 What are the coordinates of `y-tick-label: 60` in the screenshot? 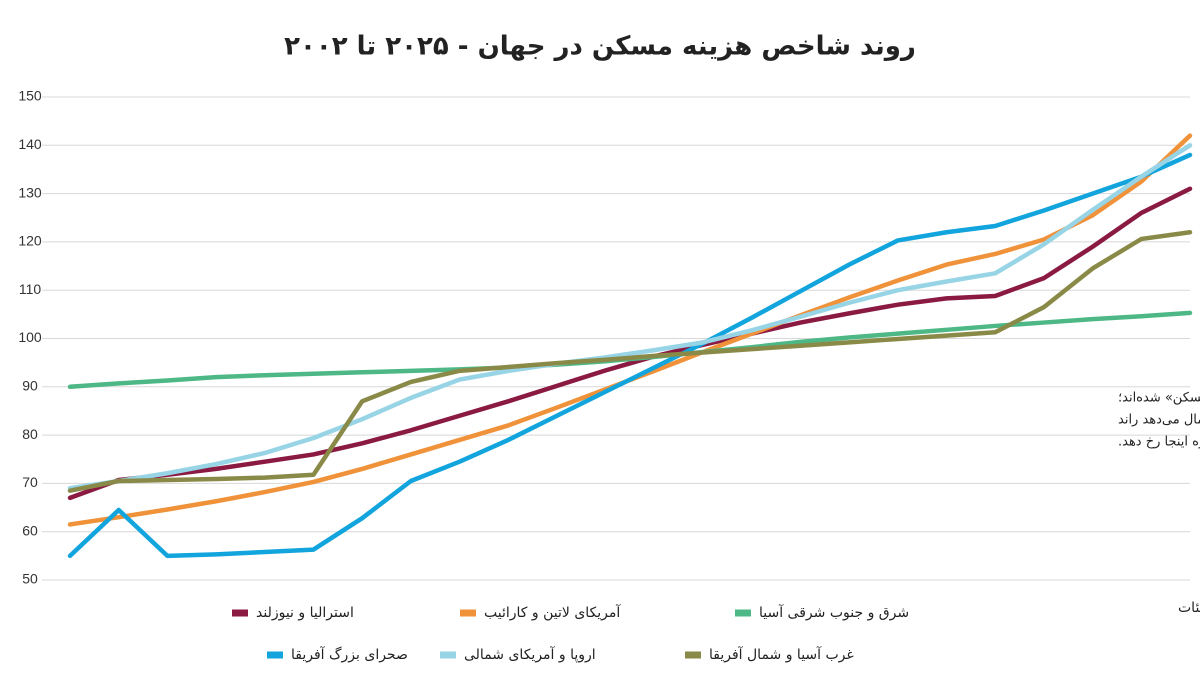 It's located at (30, 530).